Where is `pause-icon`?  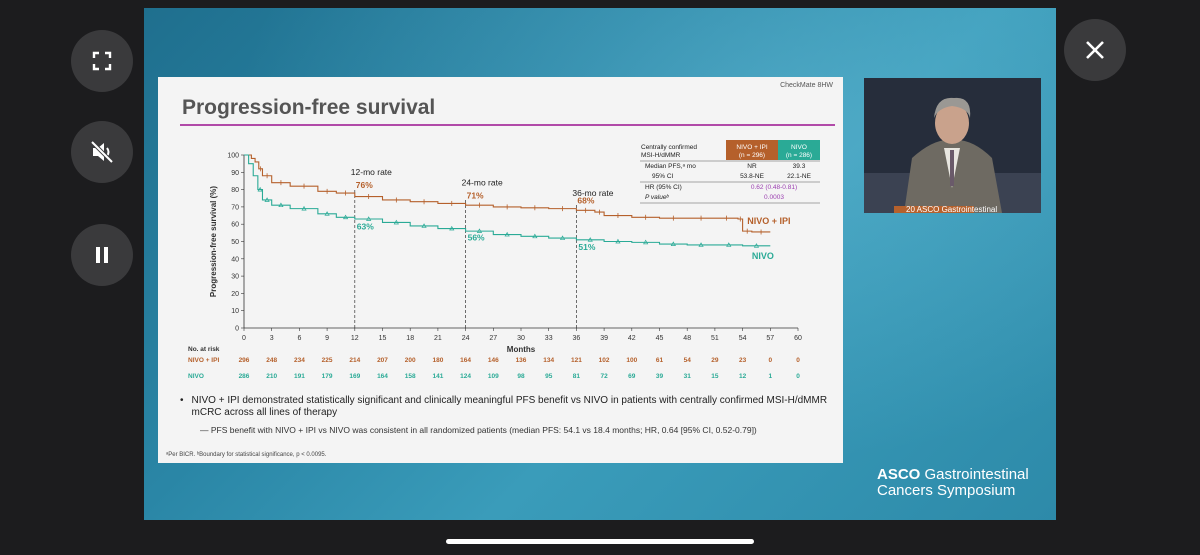 pause-icon is located at coordinates (102, 255).